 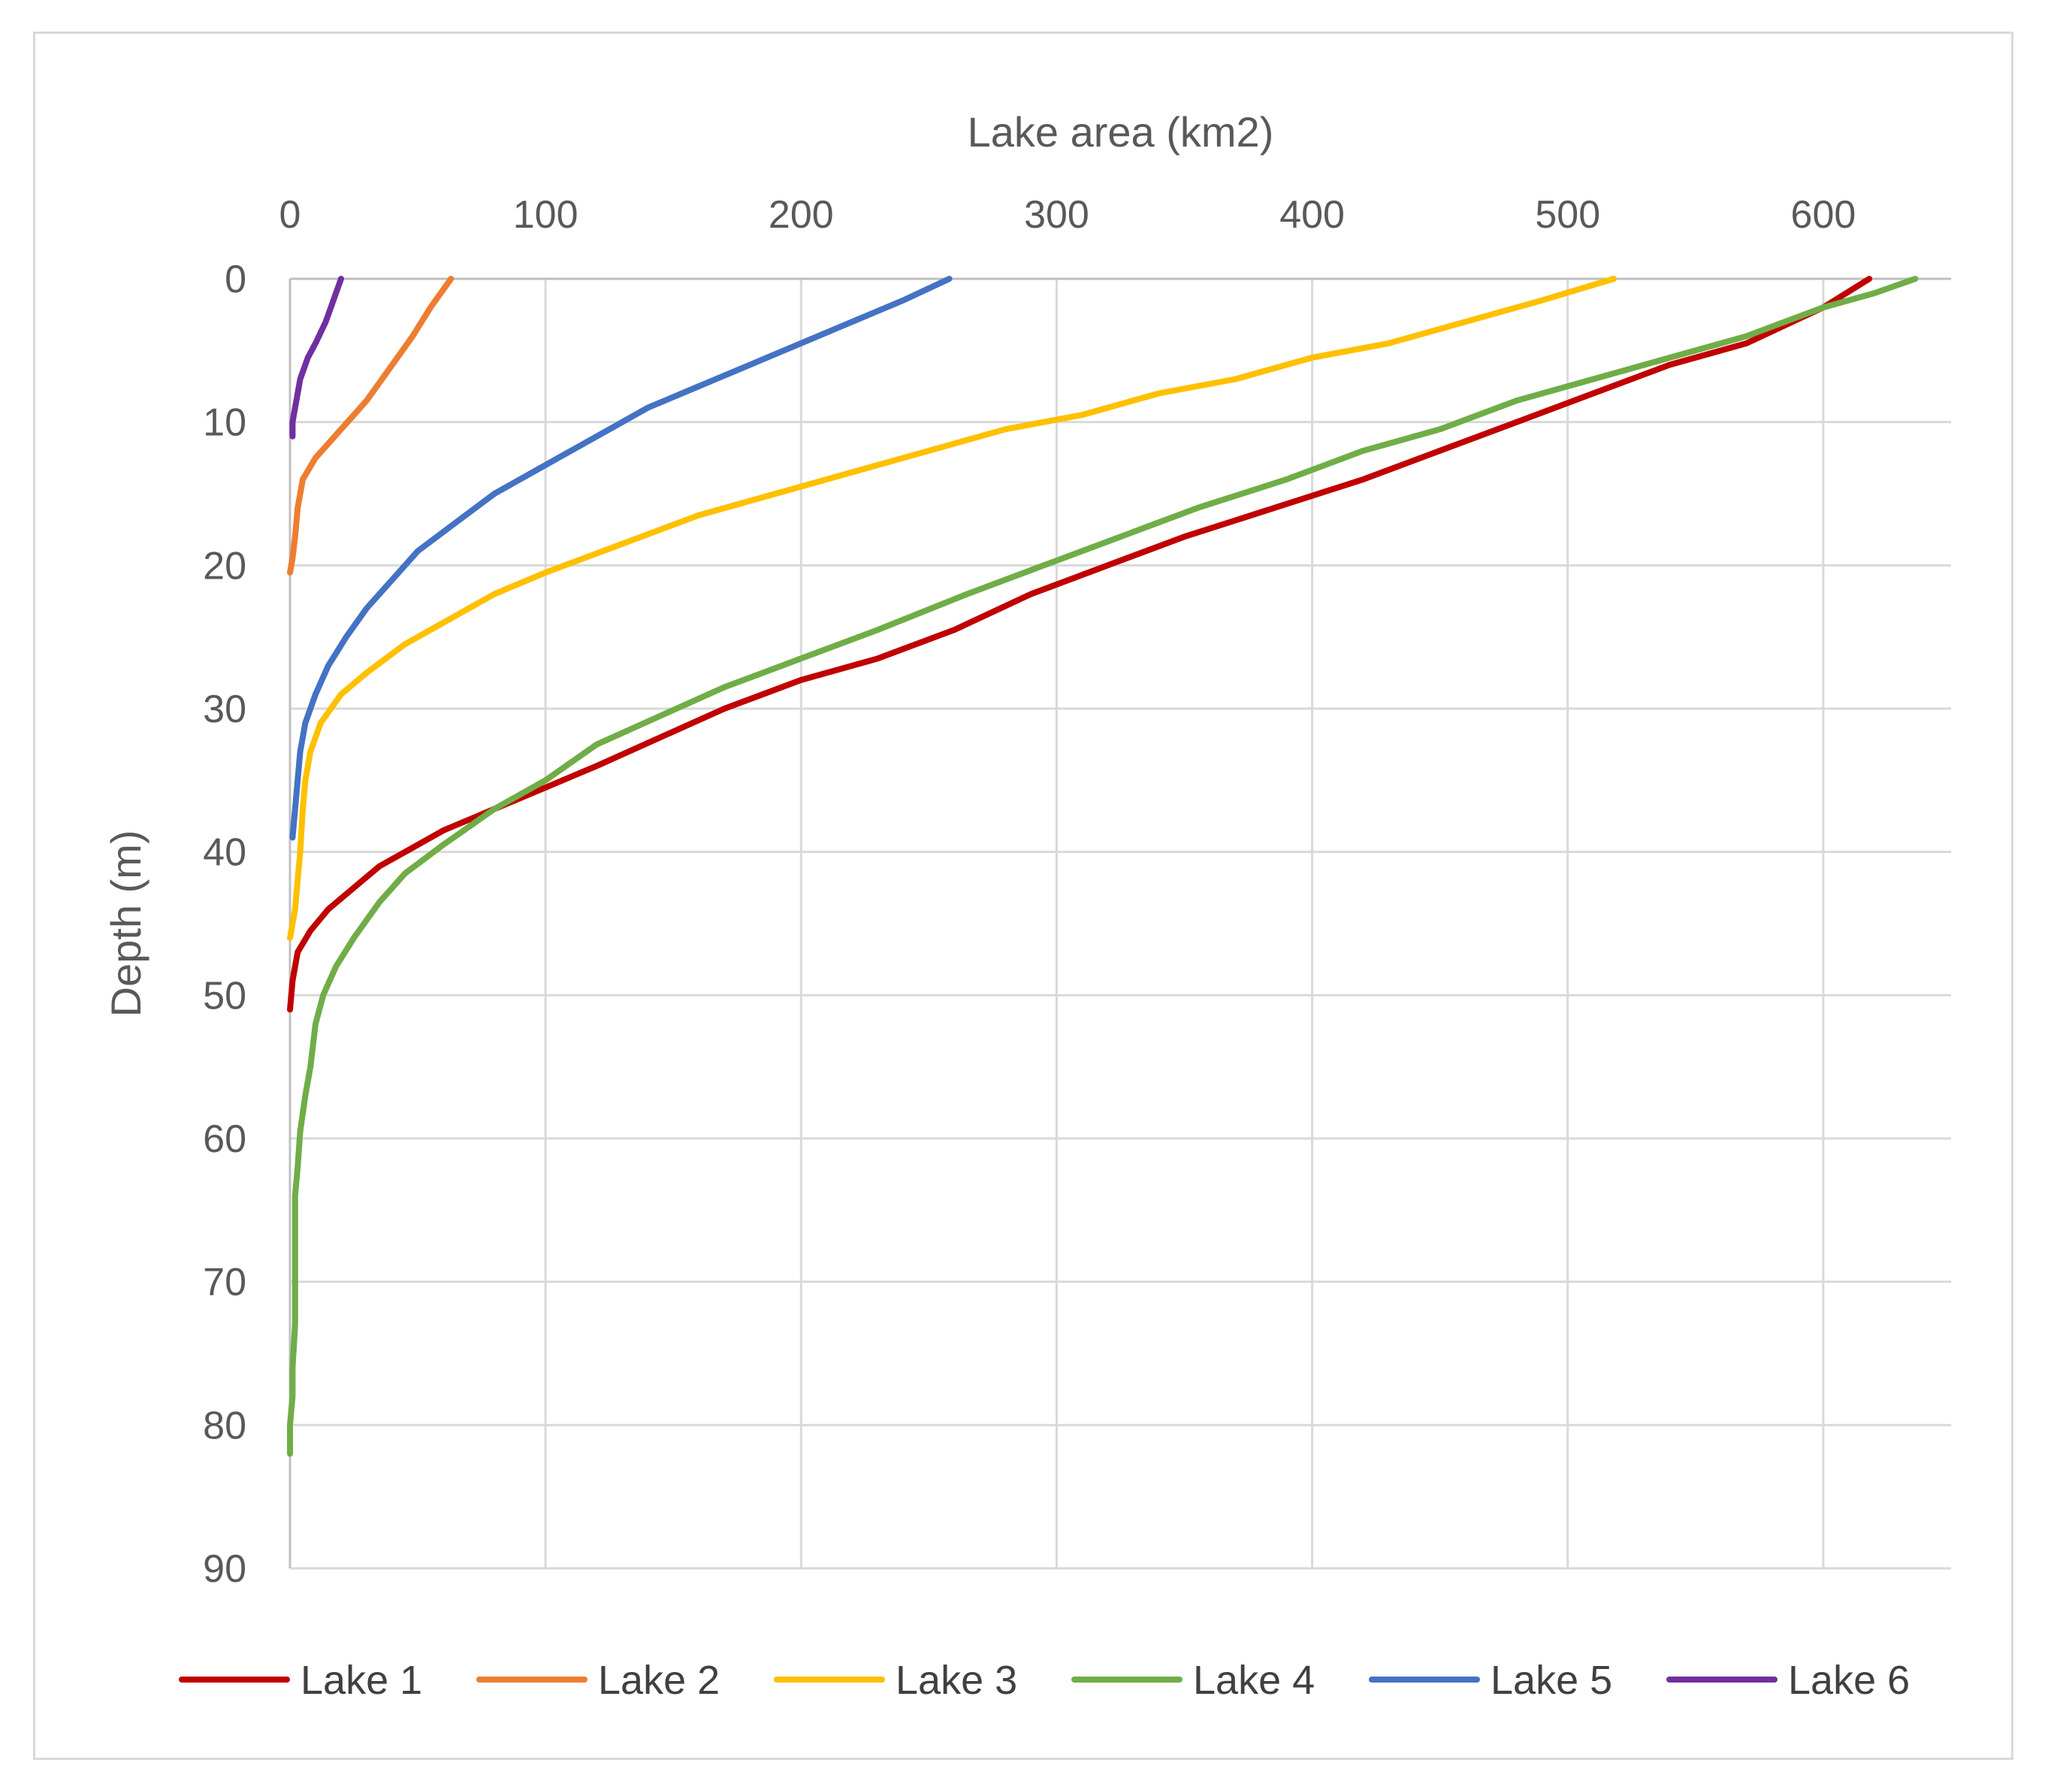 What do you see at coordinates (659, 1680) in the screenshot?
I see `legend-label-lake-2: Lake 2` at bounding box center [659, 1680].